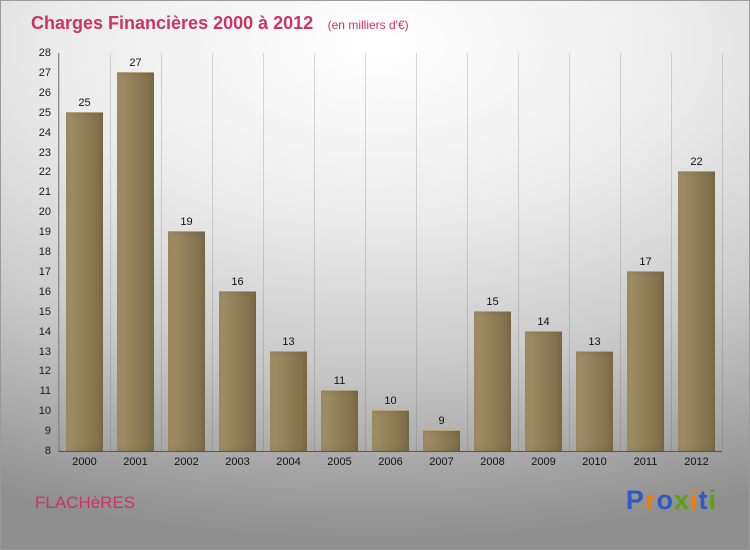 Image resolution: width=750 pixels, height=550 pixels. Describe the element at coordinates (339, 381) in the screenshot. I see `value-label-2005: 11` at that location.